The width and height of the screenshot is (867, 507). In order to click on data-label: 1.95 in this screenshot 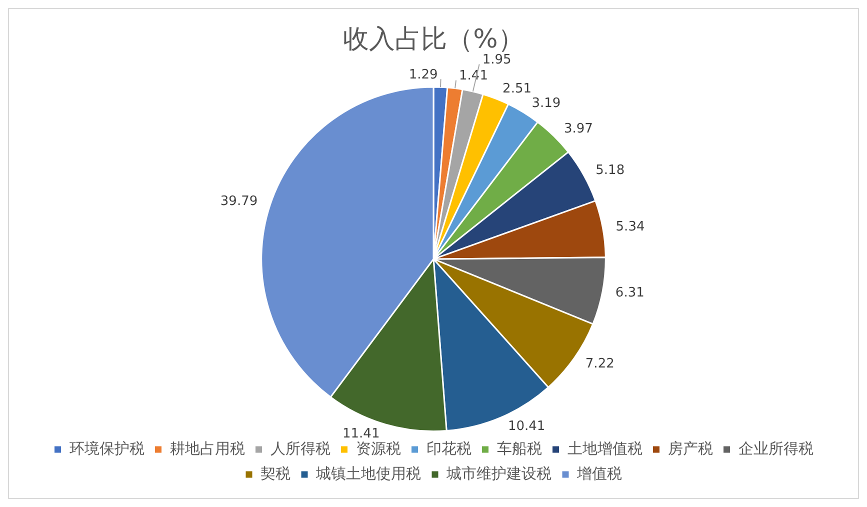, I will do `click(497, 60)`.